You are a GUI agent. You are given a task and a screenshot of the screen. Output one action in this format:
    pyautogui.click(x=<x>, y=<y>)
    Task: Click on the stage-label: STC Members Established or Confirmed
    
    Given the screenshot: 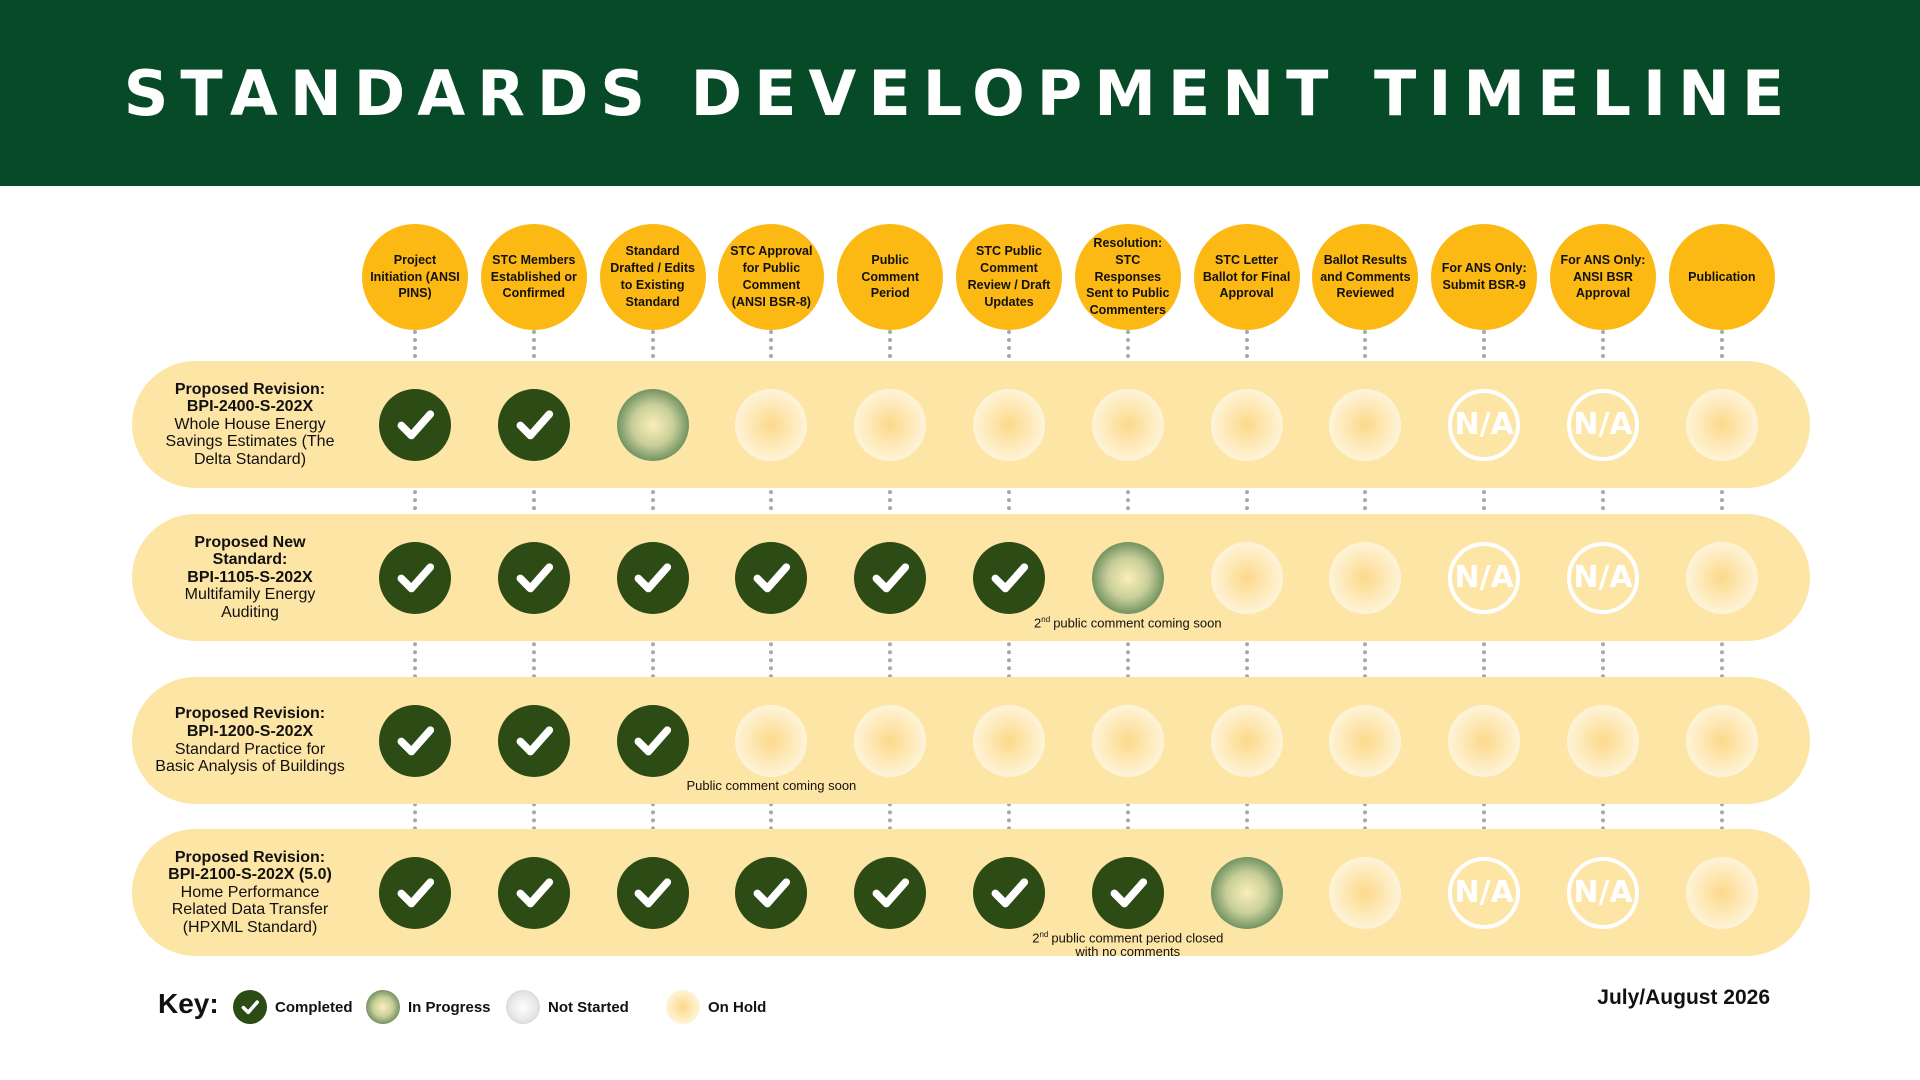 What is the action you would take?
    pyautogui.click(x=533, y=276)
    